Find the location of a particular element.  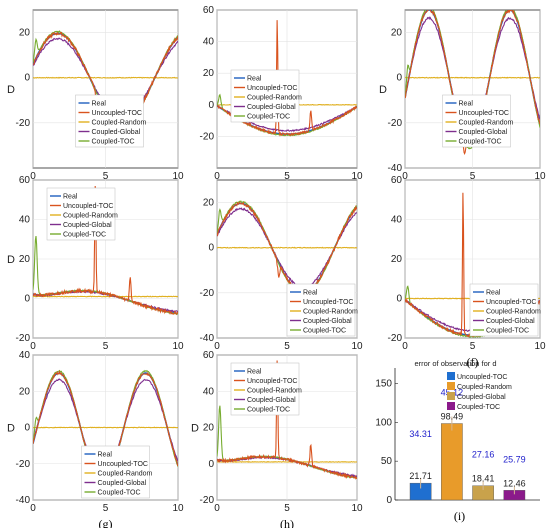

panel-caption: (g) is located at coordinates (106, 522).